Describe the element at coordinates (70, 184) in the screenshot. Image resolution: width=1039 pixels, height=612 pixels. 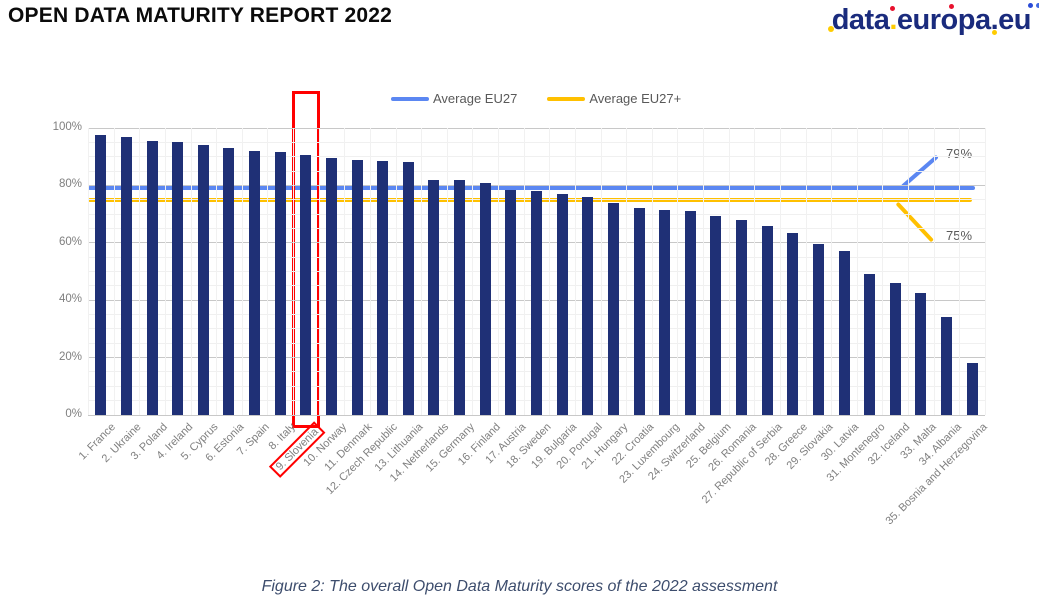
I see `y-axis-tick-label: 80%` at that location.